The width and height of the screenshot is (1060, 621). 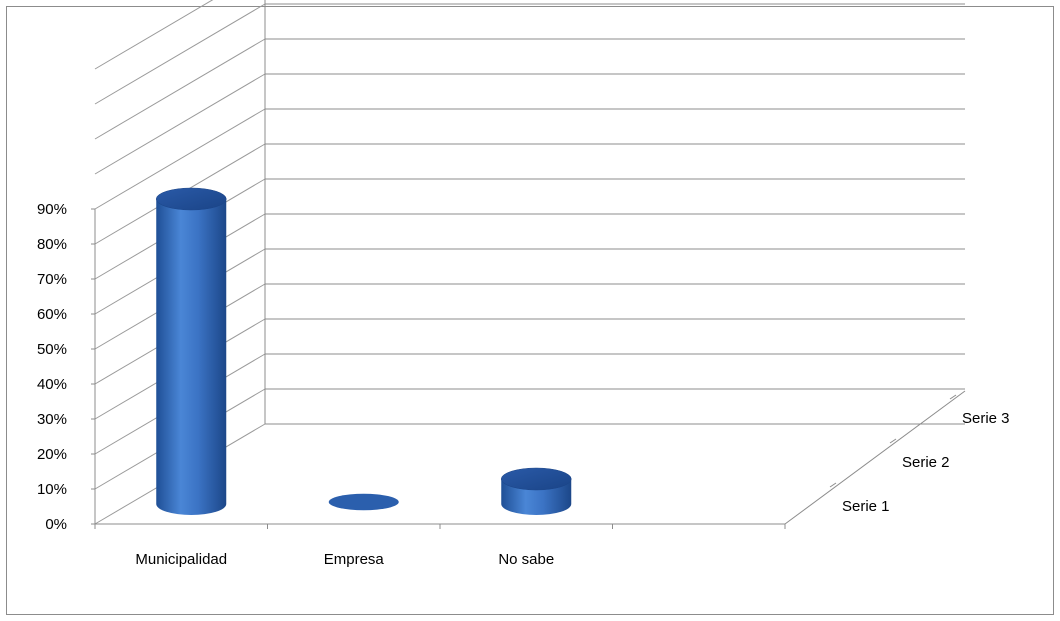 What do you see at coordinates (52, 384) in the screenshot?
I see `y-tick-label: 40%` at bounding box center [52, 384].